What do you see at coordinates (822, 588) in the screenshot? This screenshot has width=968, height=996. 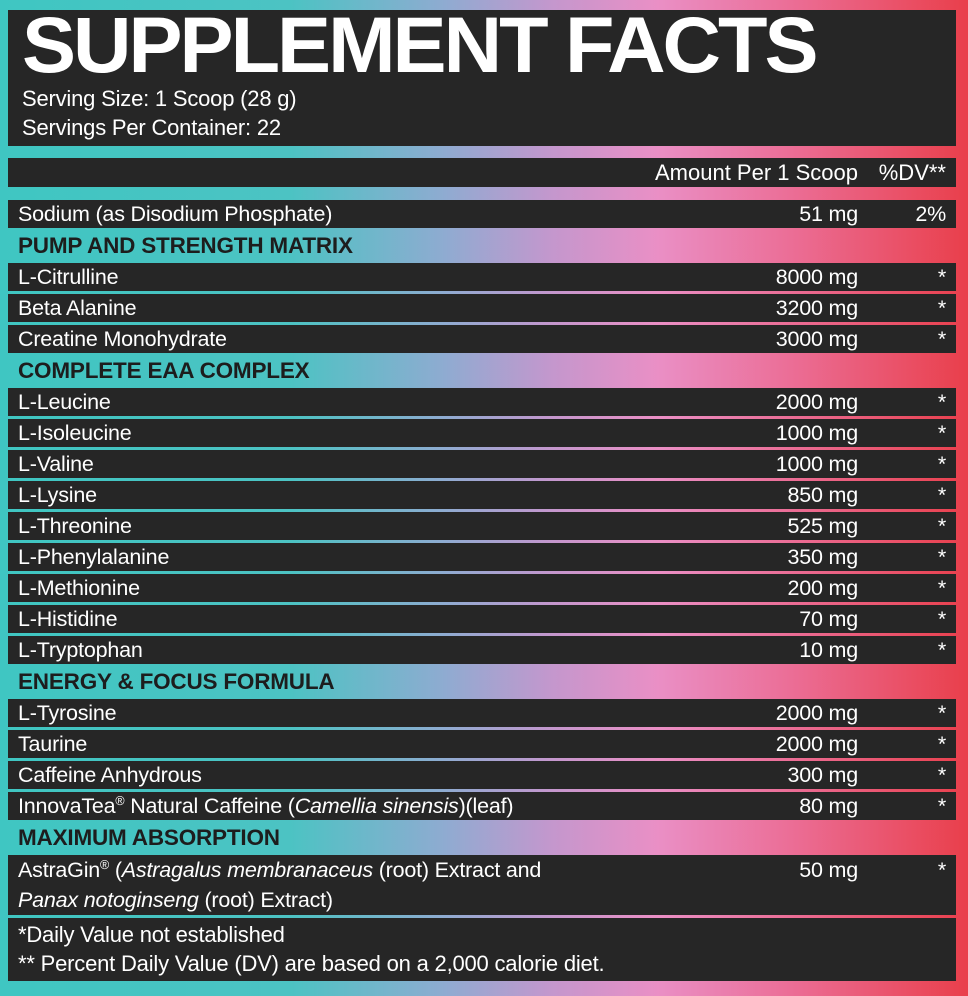 I see `amount-value: 200 mg` at bounding box center [822, 588].